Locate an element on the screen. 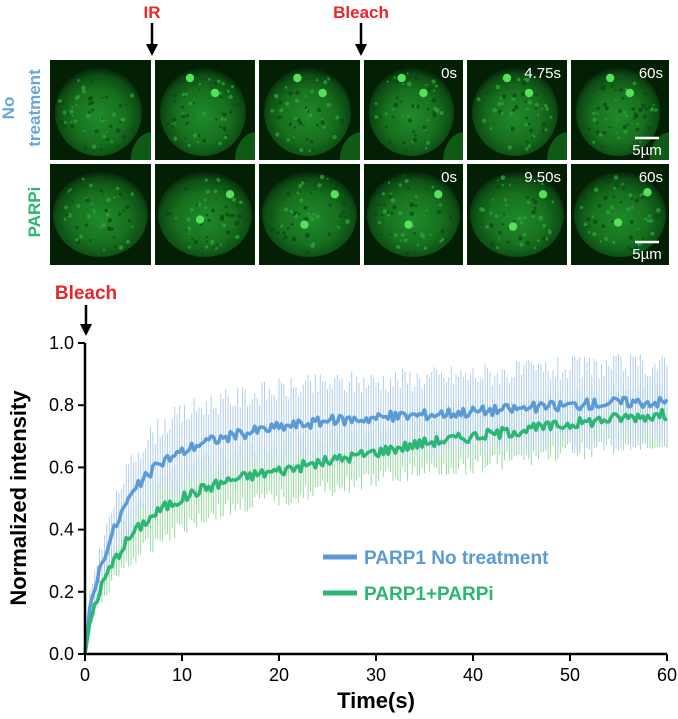 The image size is (678, 719). x-tick-label: 50 is located at coordinates (570, 675).